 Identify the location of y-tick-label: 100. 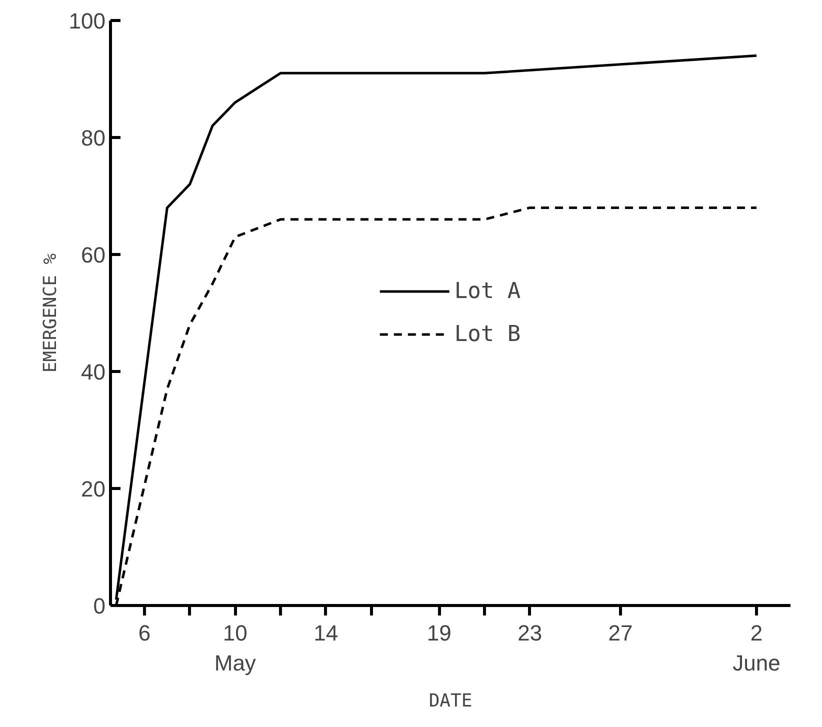
(87, 21).